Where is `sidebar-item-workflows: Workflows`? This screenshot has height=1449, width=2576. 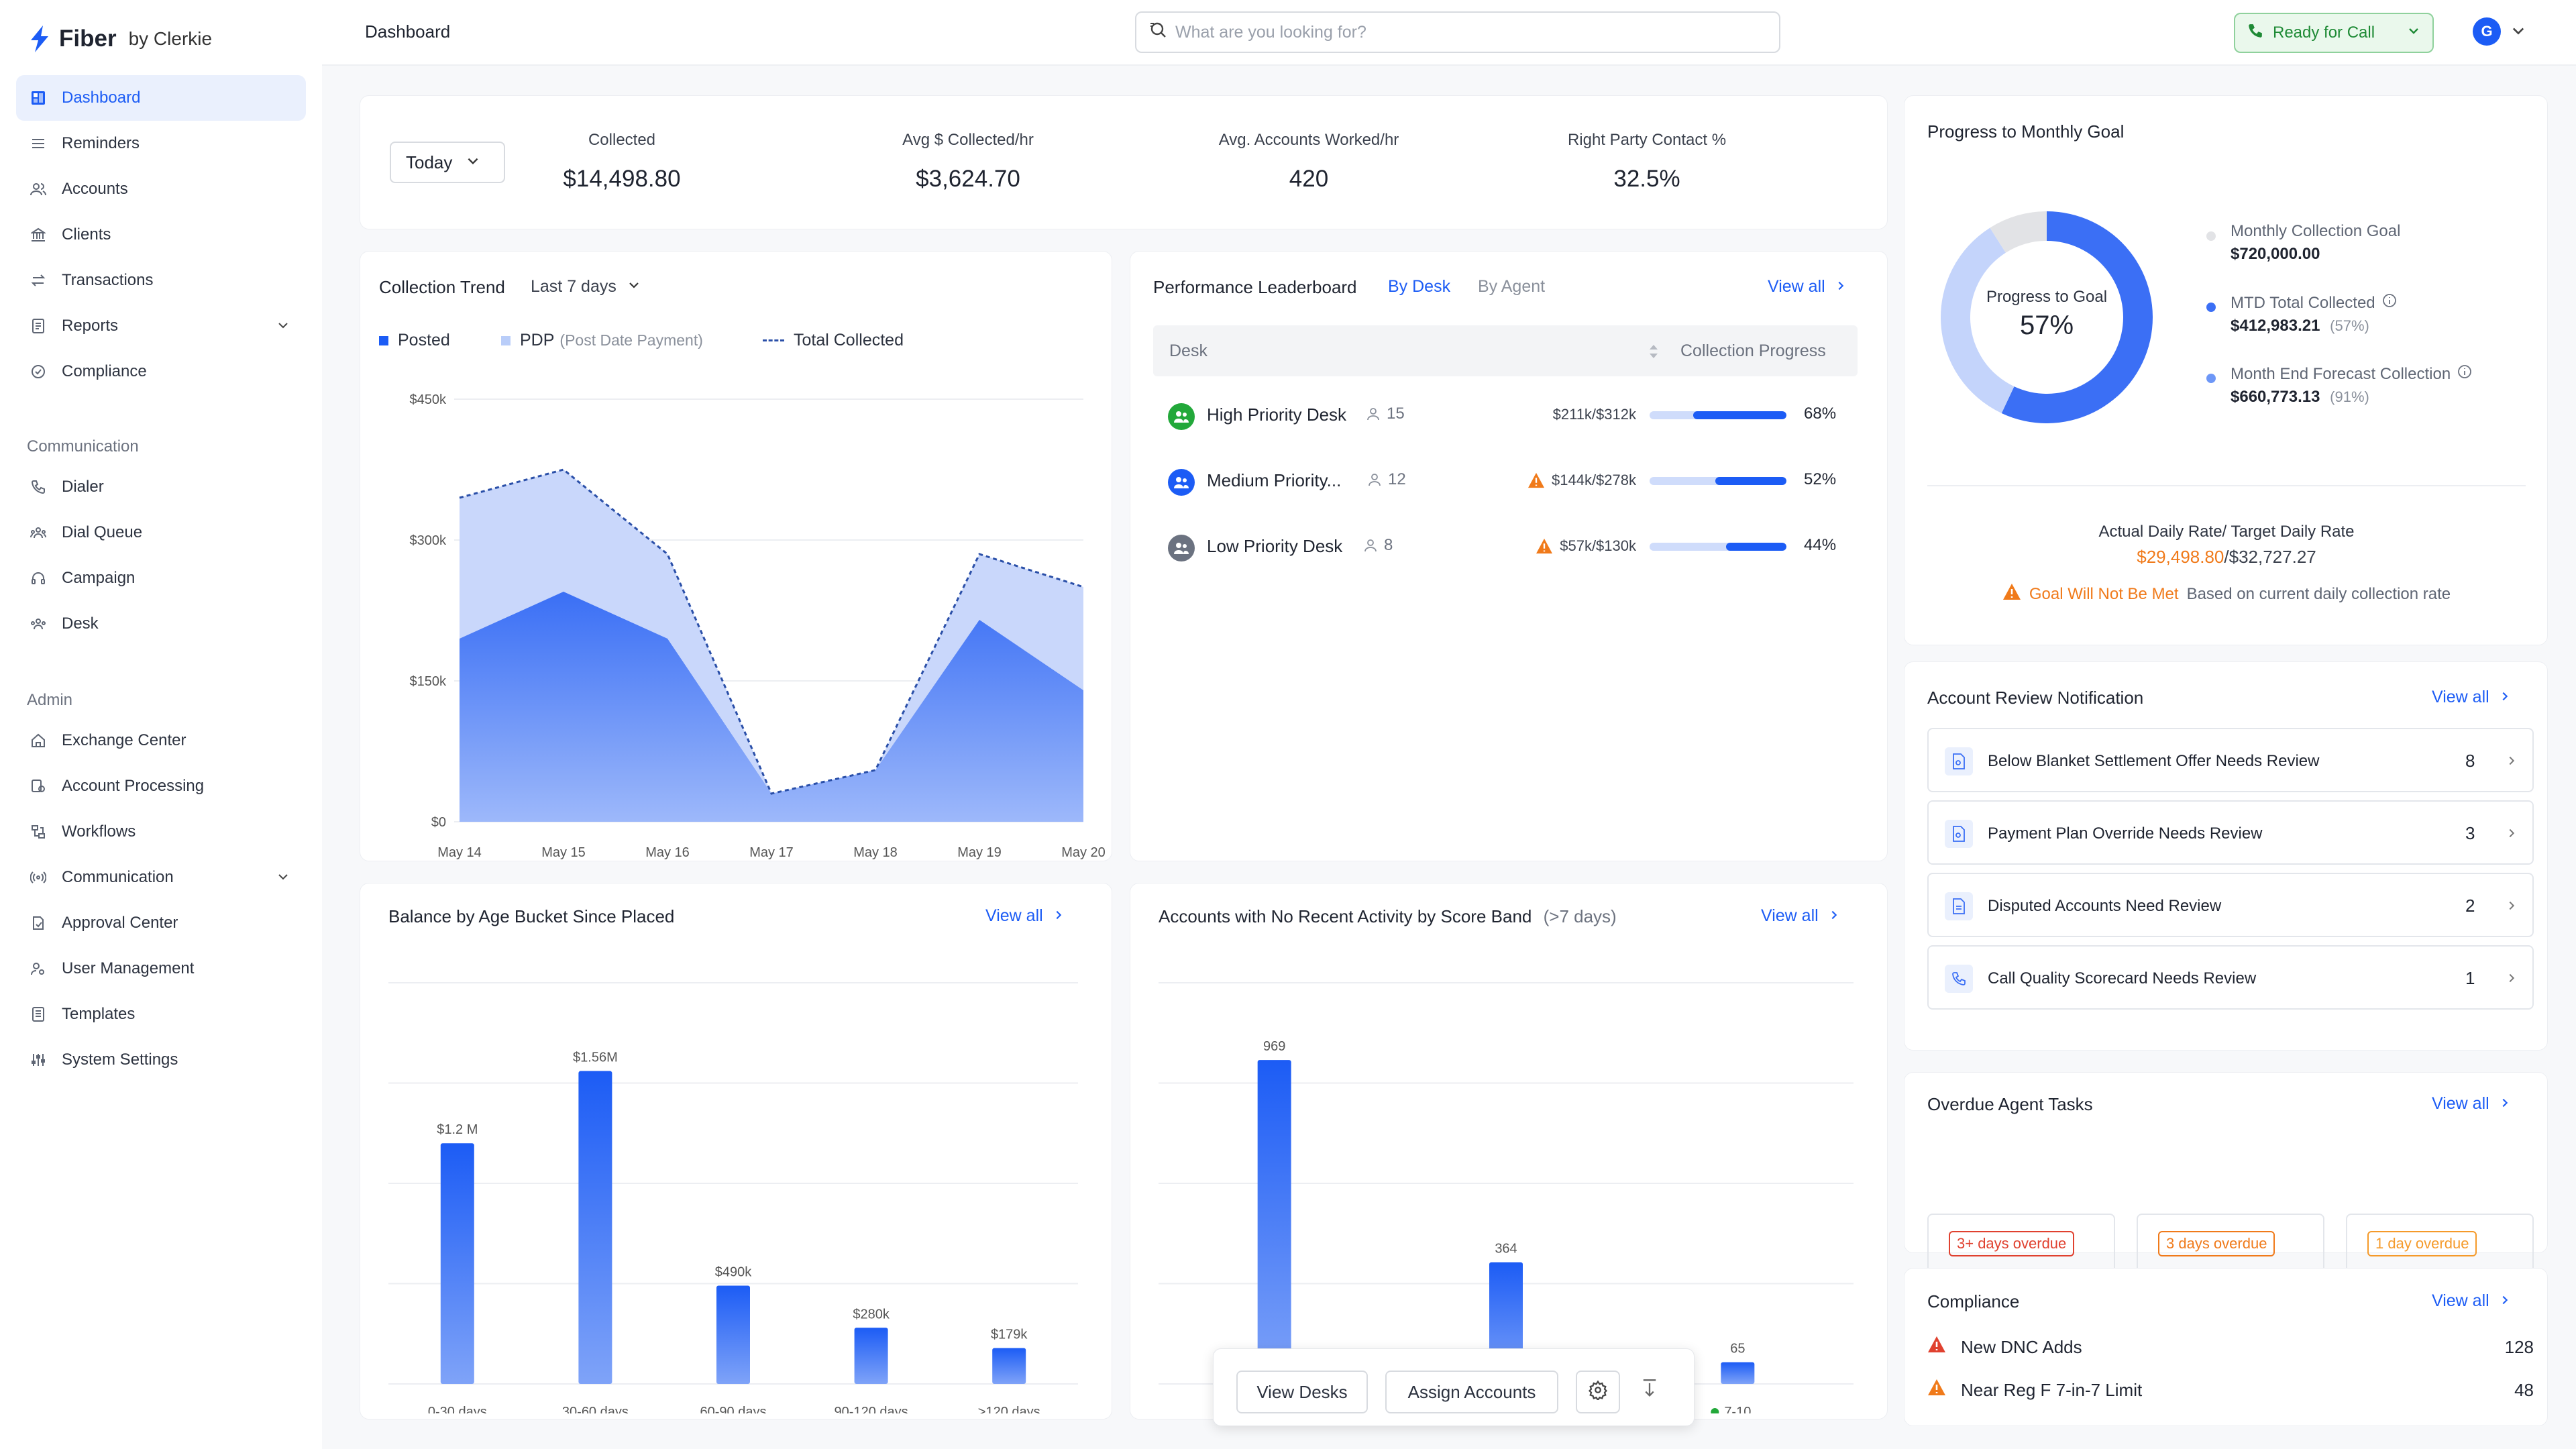 sidebar-item-workflows: Workflows is located at coordinates (161, 832).